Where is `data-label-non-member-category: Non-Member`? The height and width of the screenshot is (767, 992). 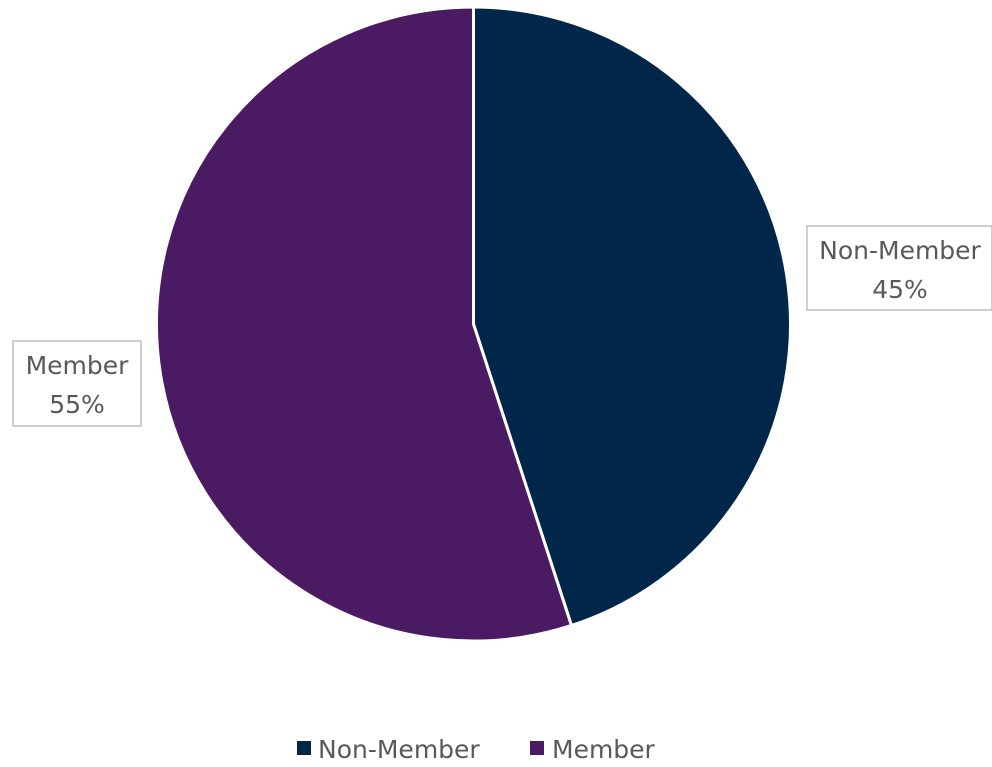 data-label-non-member-category: Non-Member is located at coordinates (900, 250).